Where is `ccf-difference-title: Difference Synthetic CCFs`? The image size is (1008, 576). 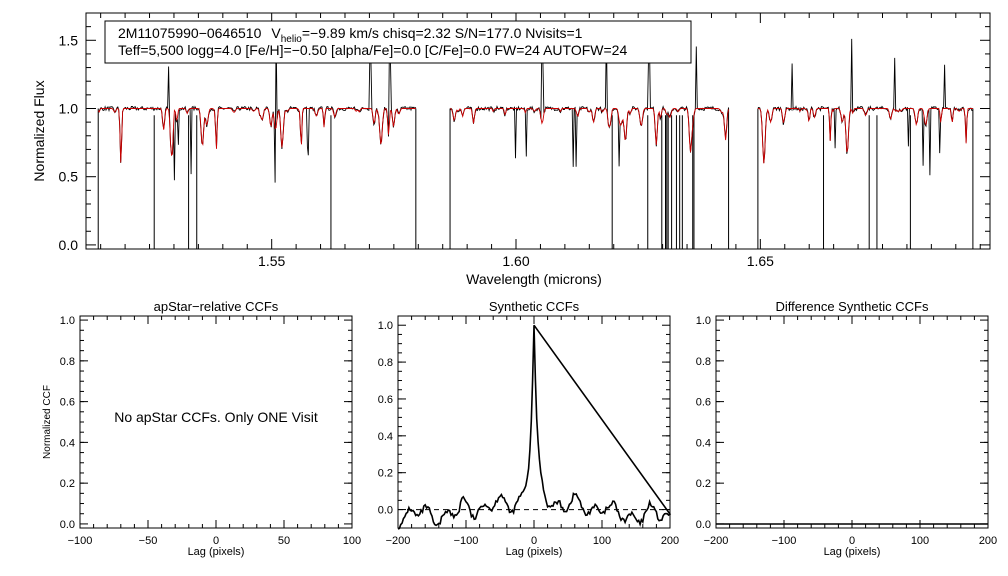
ccf-difference-title: Difference Synthetic CCFs is located at coordinates (852, 306).